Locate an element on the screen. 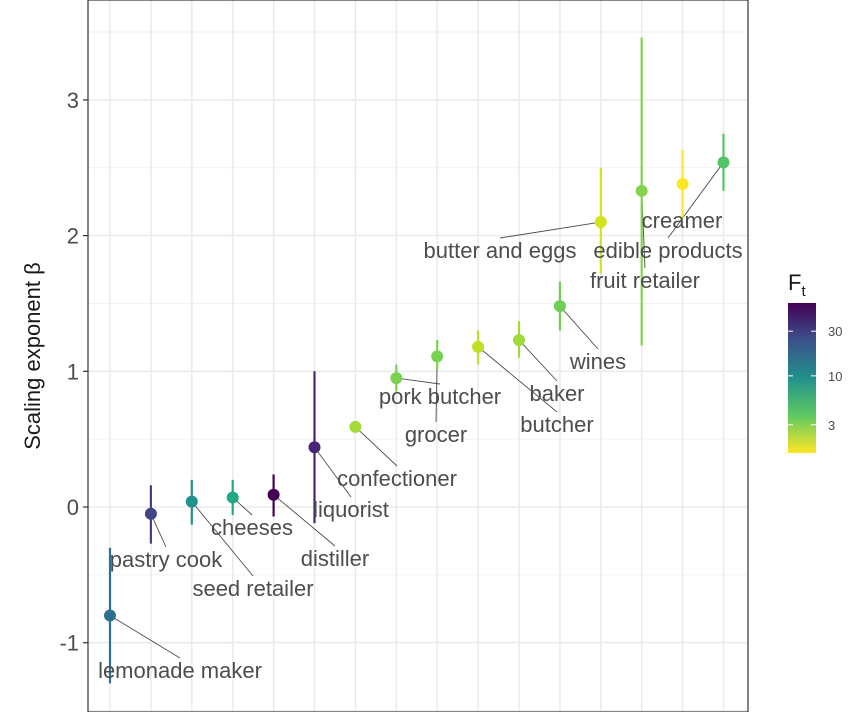 Image resolution: width=848 pixels, height=712 pixels. point-label: seed retailer is located at coordinates (252, 588).